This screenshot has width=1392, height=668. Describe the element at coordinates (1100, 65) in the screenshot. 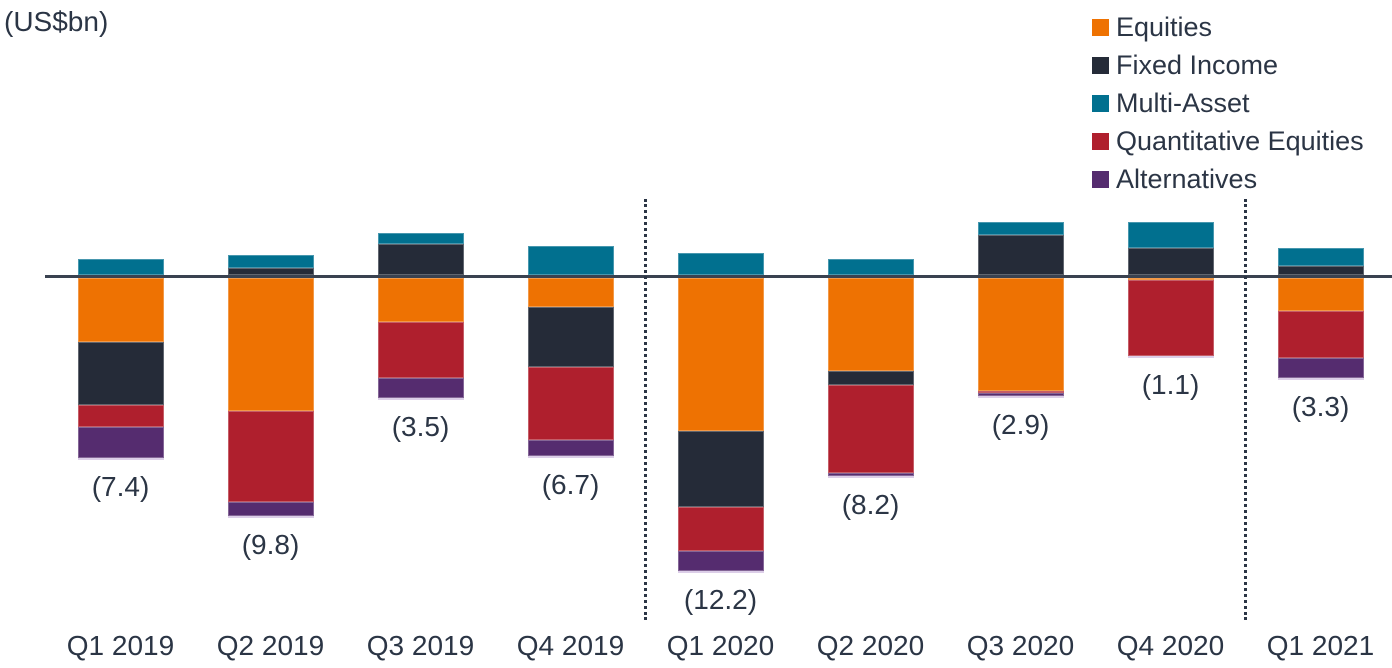

I see `legend-swatch-fixed-income` at that location.